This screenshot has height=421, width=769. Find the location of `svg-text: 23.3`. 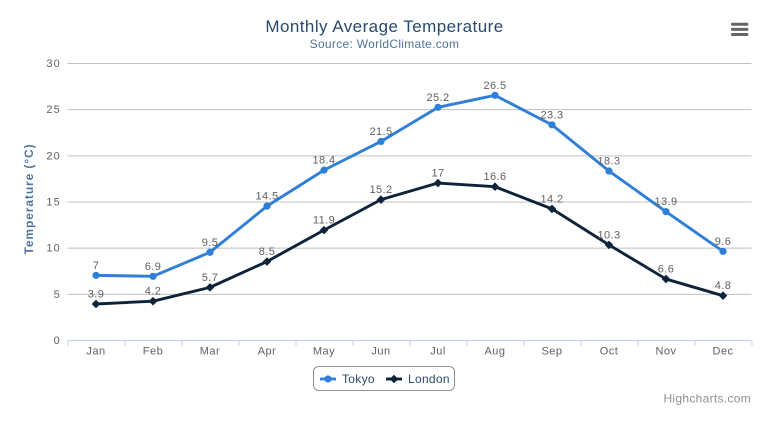

svg-text: 23.3 is located at coordinates (551, 115).